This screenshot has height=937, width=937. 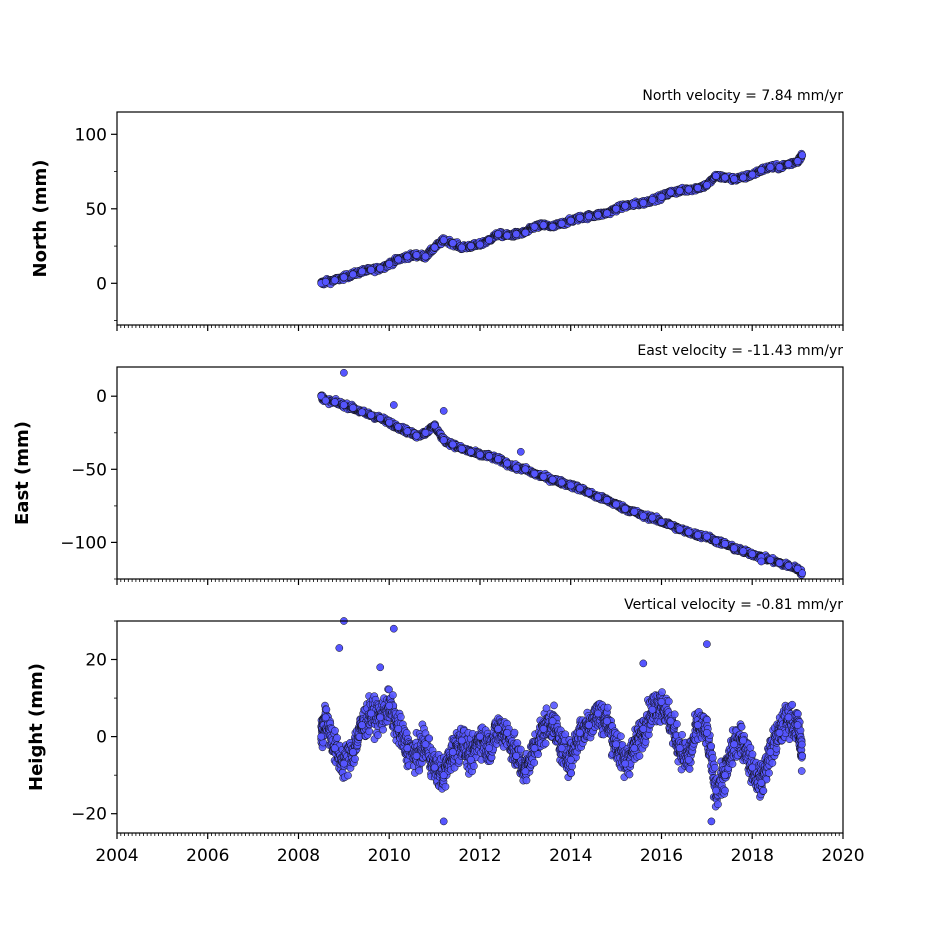 I want to click on y-tick-label: 0, so click(x=101, y=397).